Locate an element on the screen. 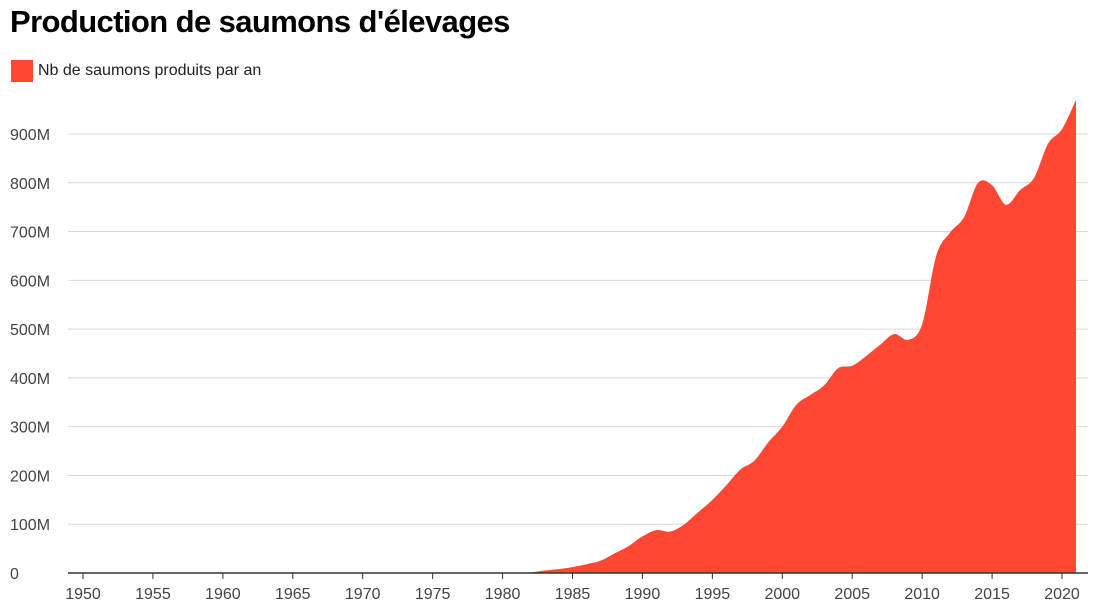 This screenshot has width=1098, height=610. x-tick-label: 1965 is located at coordinates (293, 594).